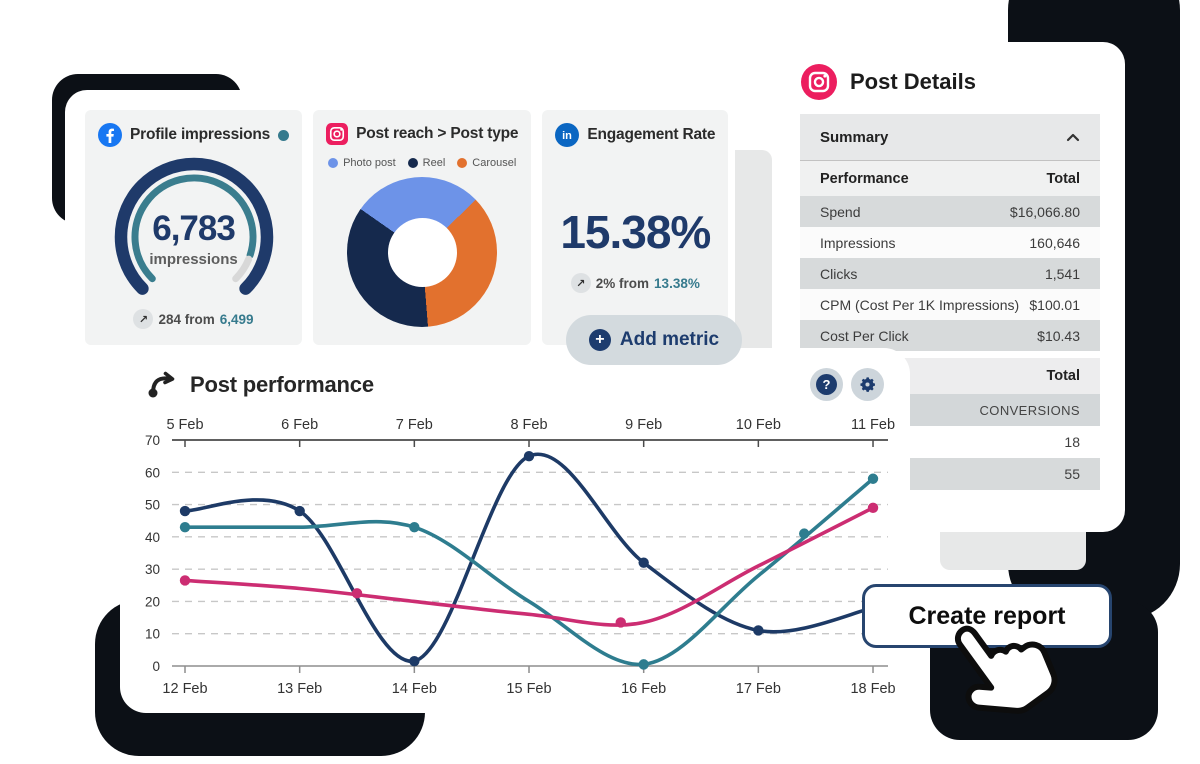  I want to click on create-report-label: Create report, so click(987, 615).